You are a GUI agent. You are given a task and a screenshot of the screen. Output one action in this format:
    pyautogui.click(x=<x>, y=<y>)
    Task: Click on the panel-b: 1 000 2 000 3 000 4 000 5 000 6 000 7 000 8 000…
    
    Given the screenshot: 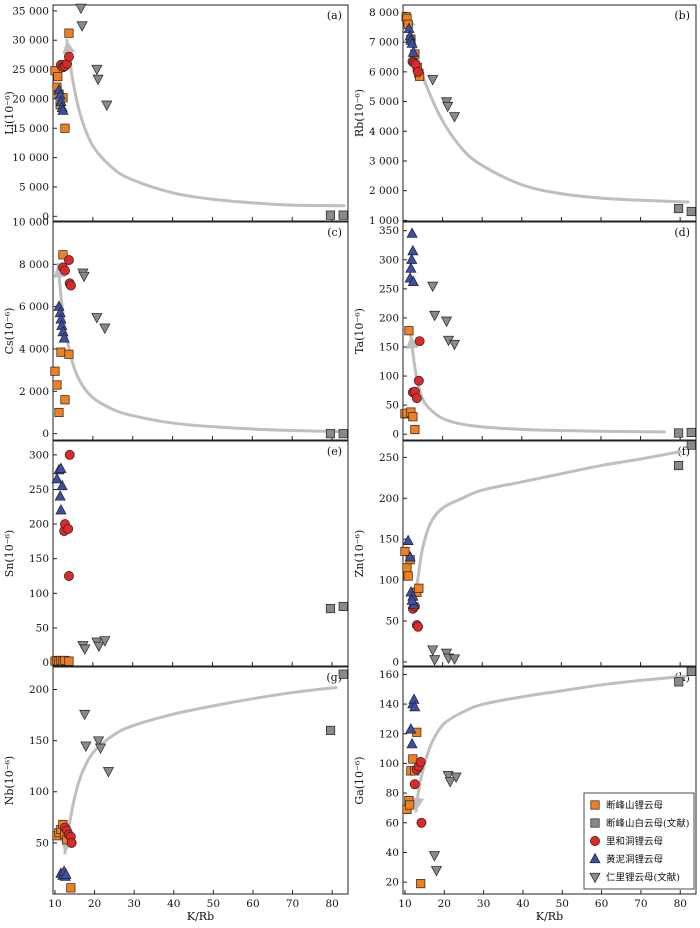 What is the action you would take?
    pyautogui.click(x=525, y=115)
    